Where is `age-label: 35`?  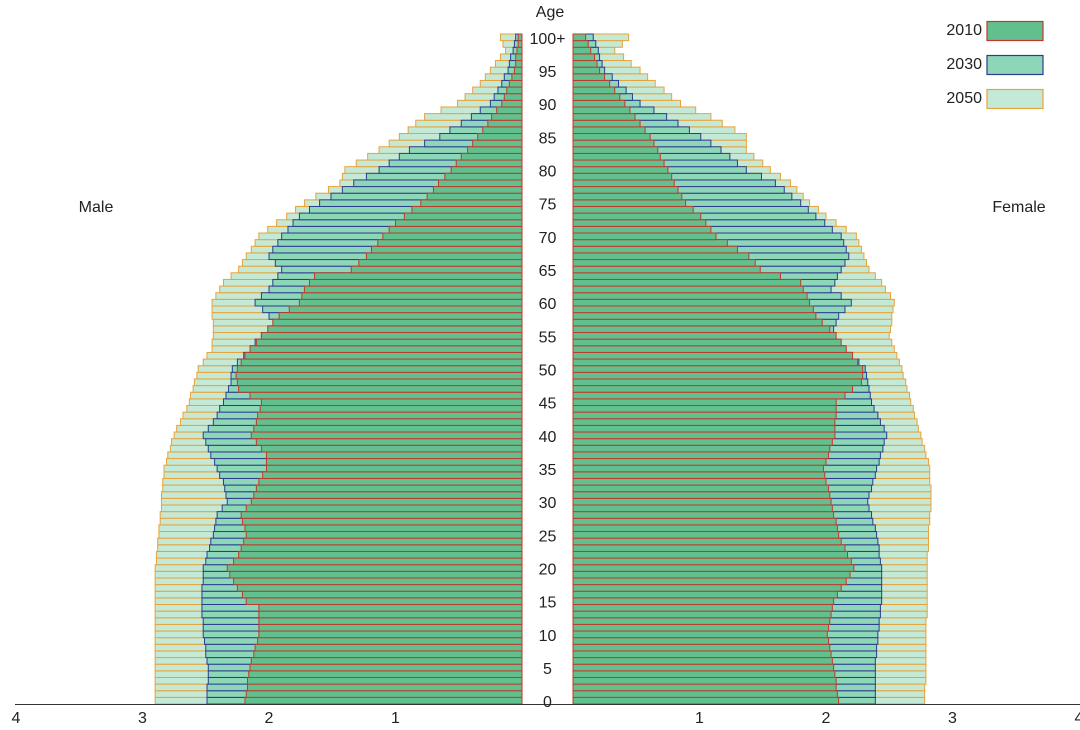 age-label: 35 is located at coordinates (548, 470).